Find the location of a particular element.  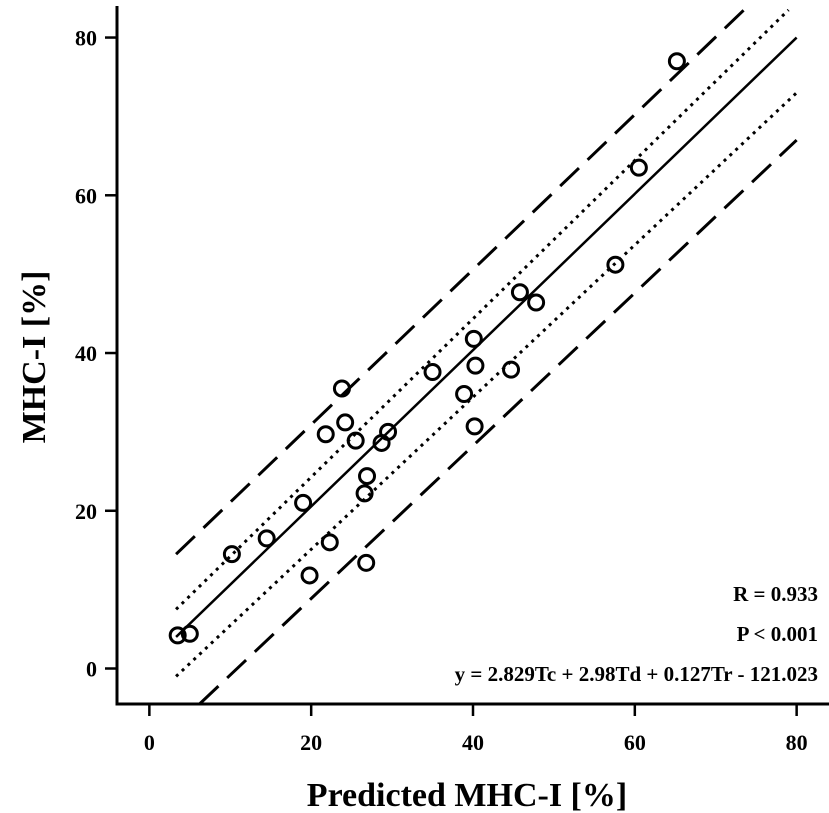

y-tick-label: 40 is located at coordinates (86, 353).